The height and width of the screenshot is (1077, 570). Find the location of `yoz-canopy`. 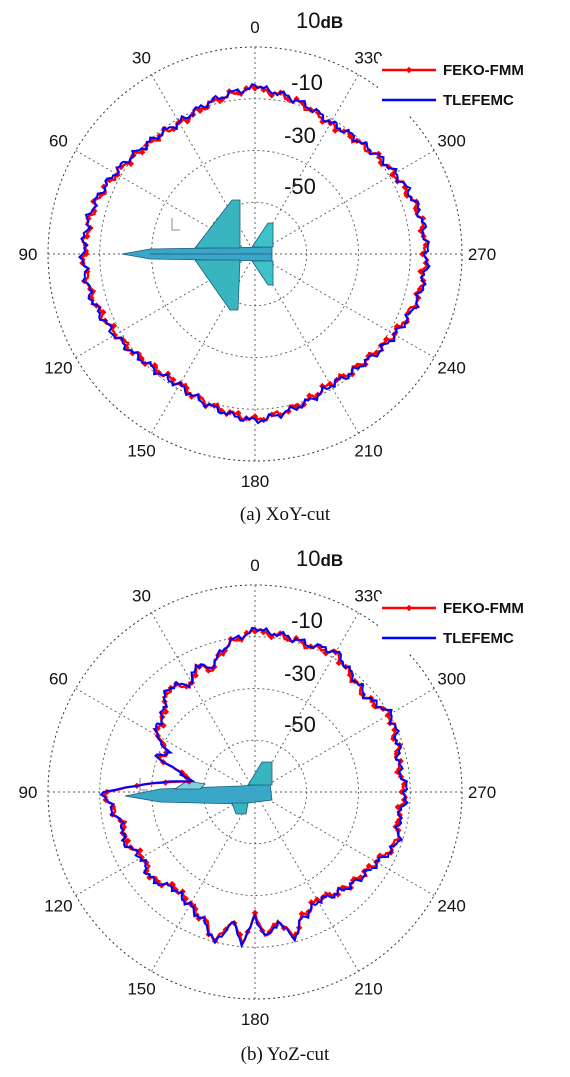

yoz-canopy is located at coordinates (189, 785).